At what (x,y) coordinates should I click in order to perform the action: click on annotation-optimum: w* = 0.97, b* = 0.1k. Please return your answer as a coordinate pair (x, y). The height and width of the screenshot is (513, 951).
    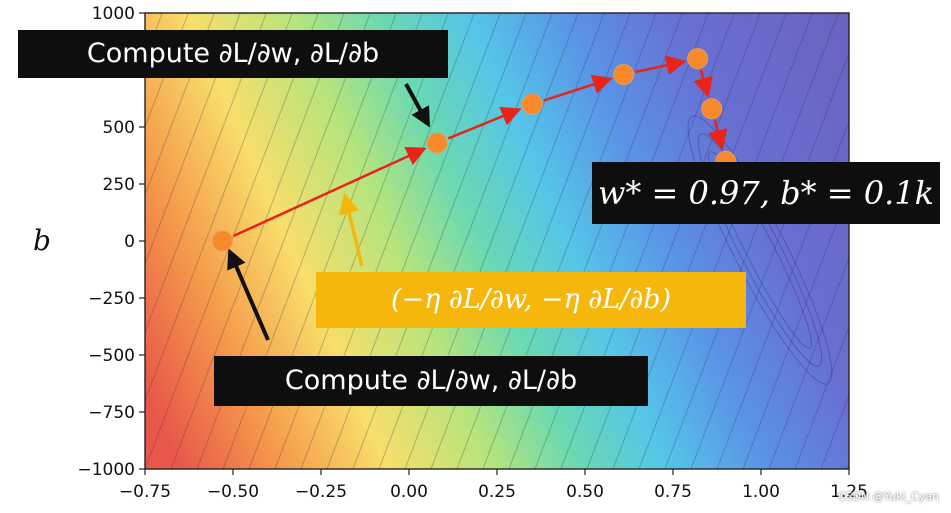
    Looking at the image, I should click on (766, 193).